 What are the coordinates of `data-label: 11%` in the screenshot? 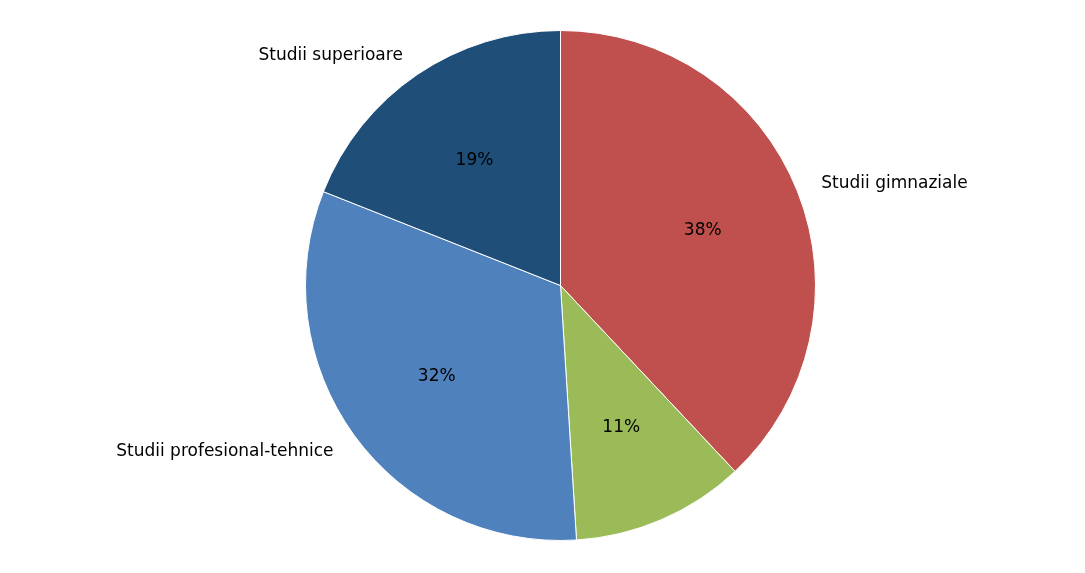 It's located at (621, 425).